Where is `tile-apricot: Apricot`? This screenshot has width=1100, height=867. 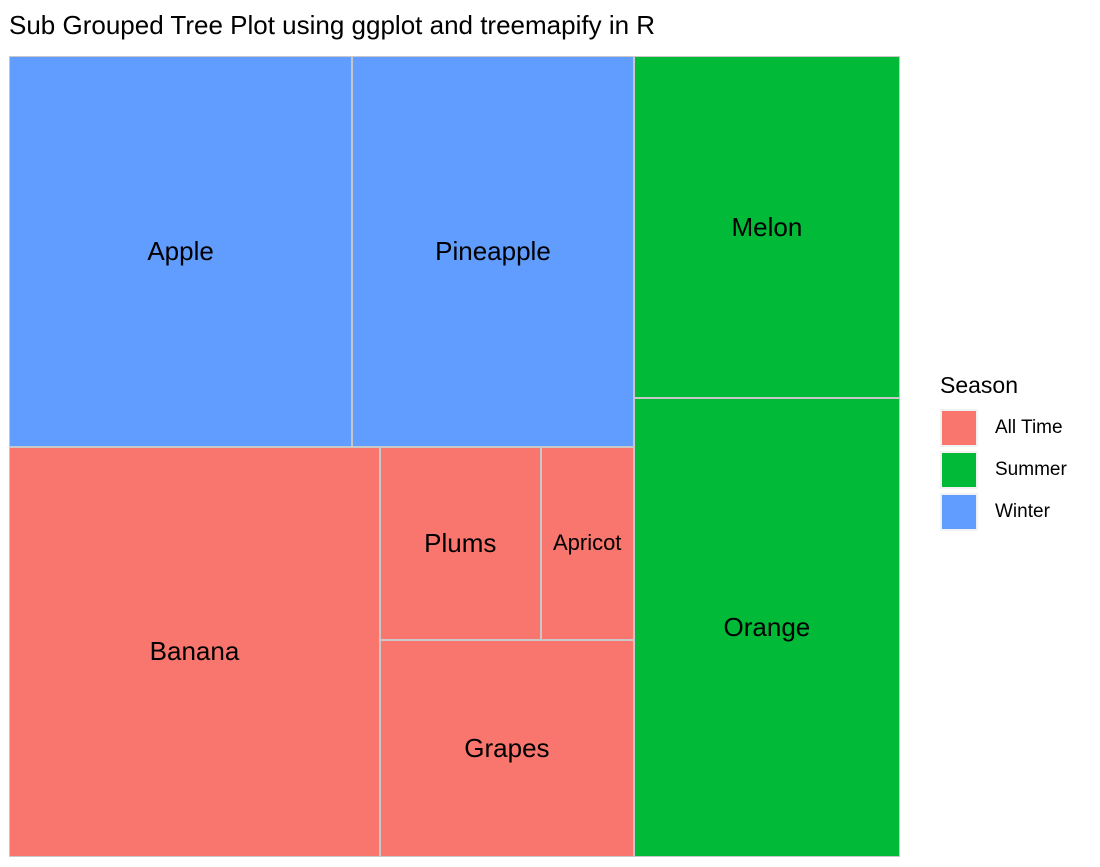
tile-apricot: Apricot is located at coordinates (587, 543).